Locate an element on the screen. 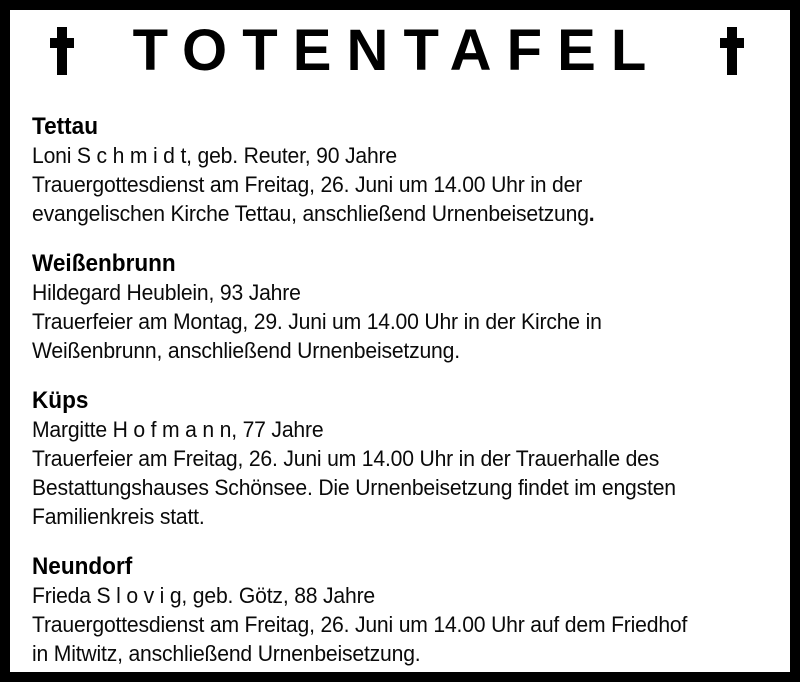 Image resolution: width=800 pixels, height=682 pixels. notice-city-heading: Küps is located at coordinates (60, 400).